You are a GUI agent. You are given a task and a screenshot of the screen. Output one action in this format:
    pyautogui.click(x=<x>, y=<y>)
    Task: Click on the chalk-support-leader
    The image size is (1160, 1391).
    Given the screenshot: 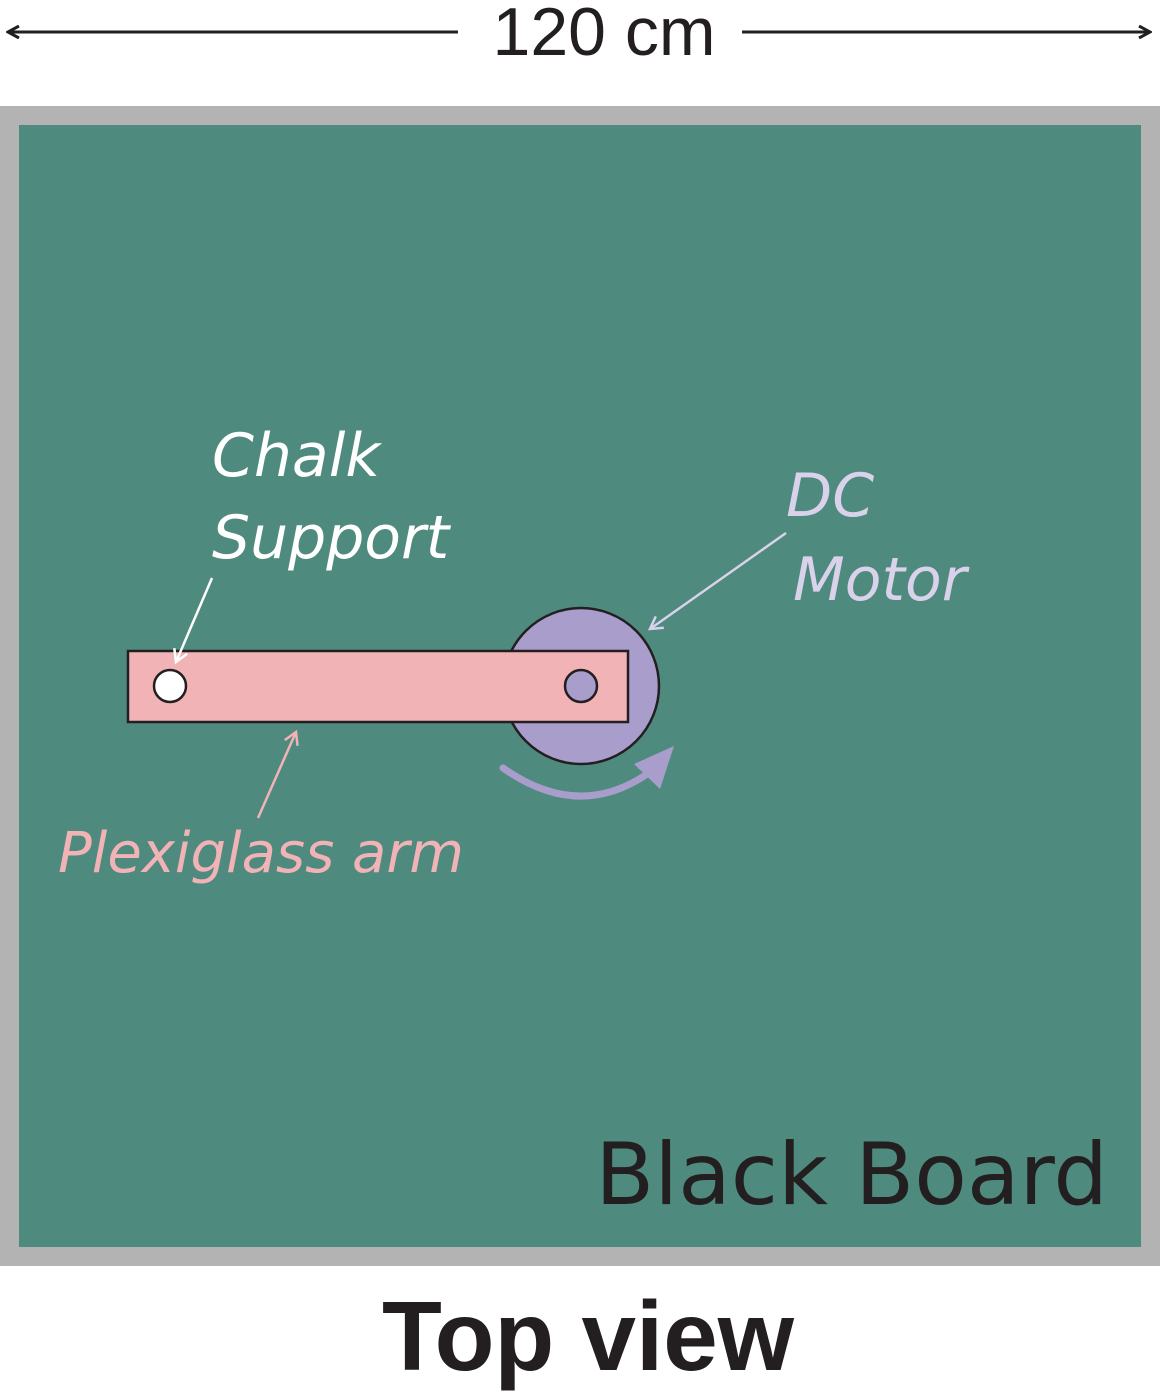 What is the action you would take?
    pyautogui.click(x=195, y=619)
    